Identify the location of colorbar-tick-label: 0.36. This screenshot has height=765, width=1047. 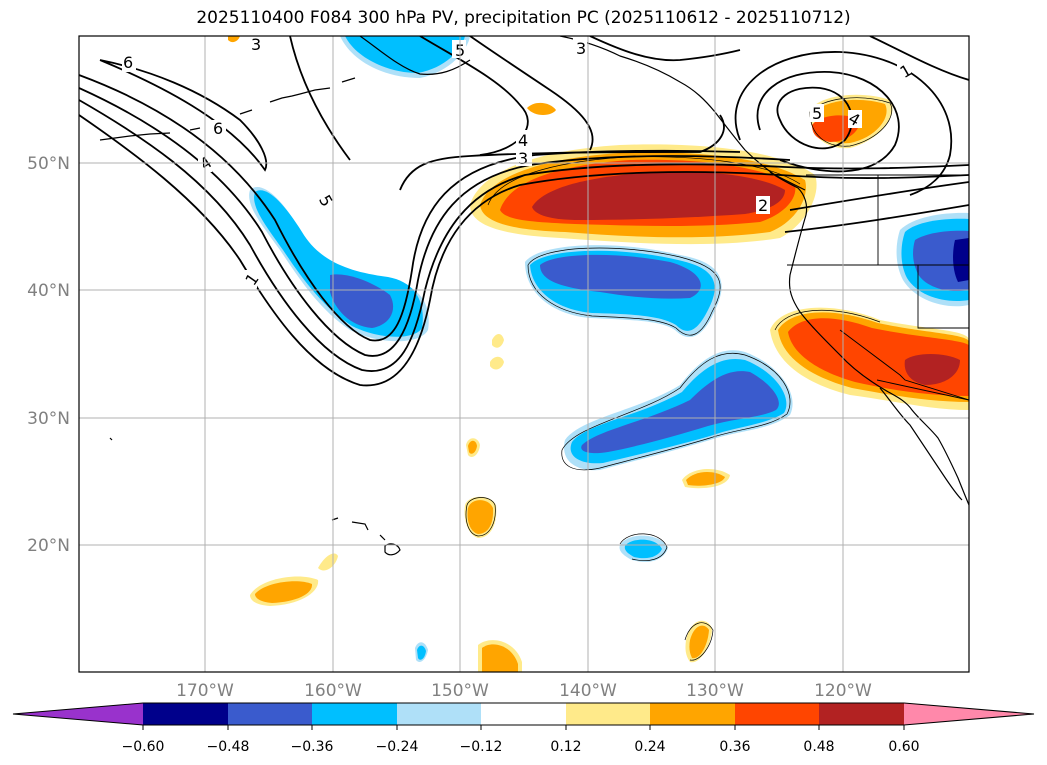
(734, 747).